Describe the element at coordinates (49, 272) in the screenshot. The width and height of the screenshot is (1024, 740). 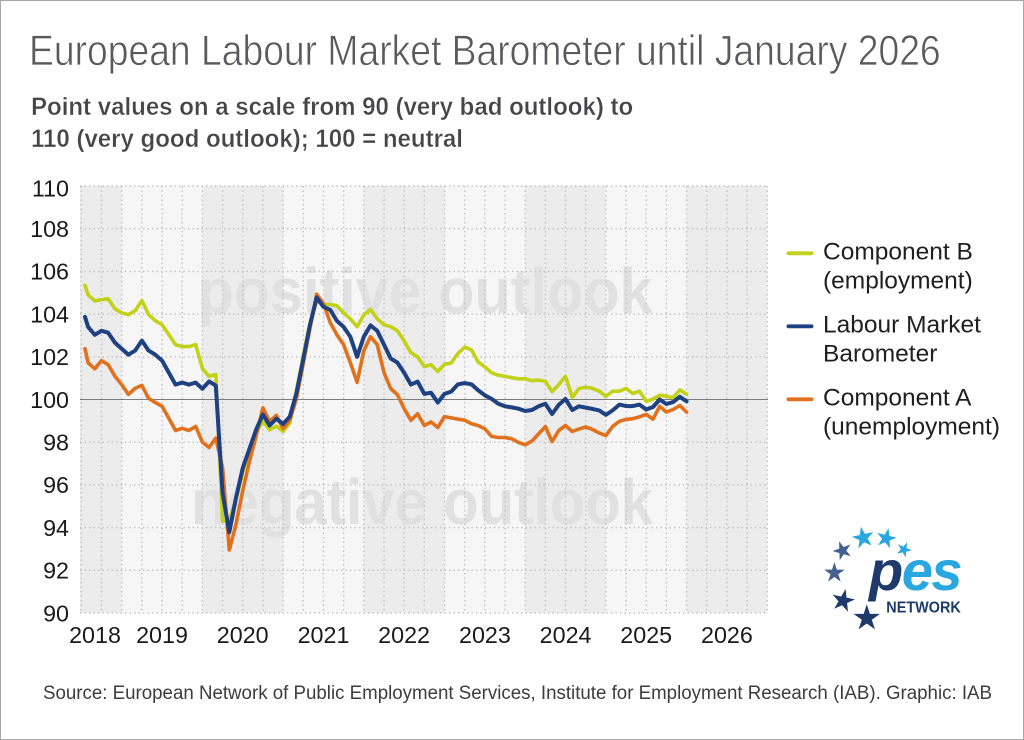
I see `svg-text: 106` at that location.